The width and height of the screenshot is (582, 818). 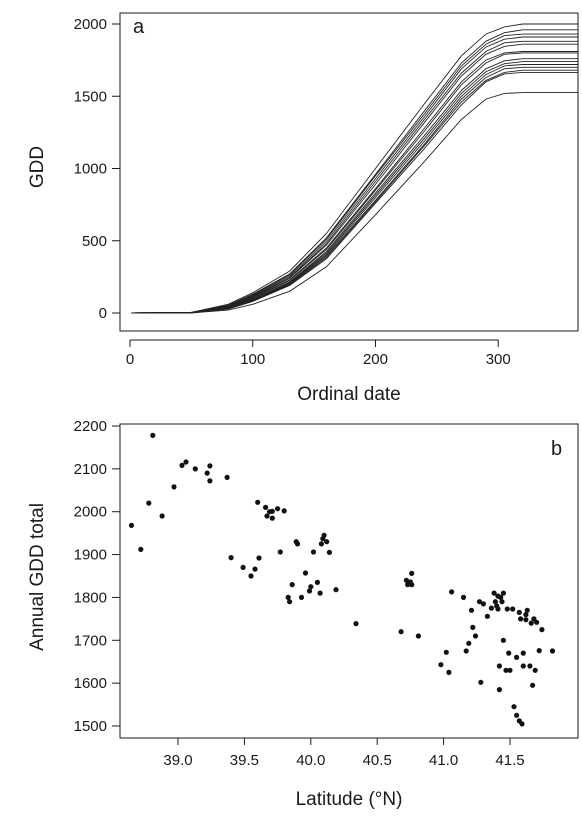 What do you see at coordinates (130, 359) in the screenshot?
I see `x-tick-label: 0` at bounding box center [130, 359].